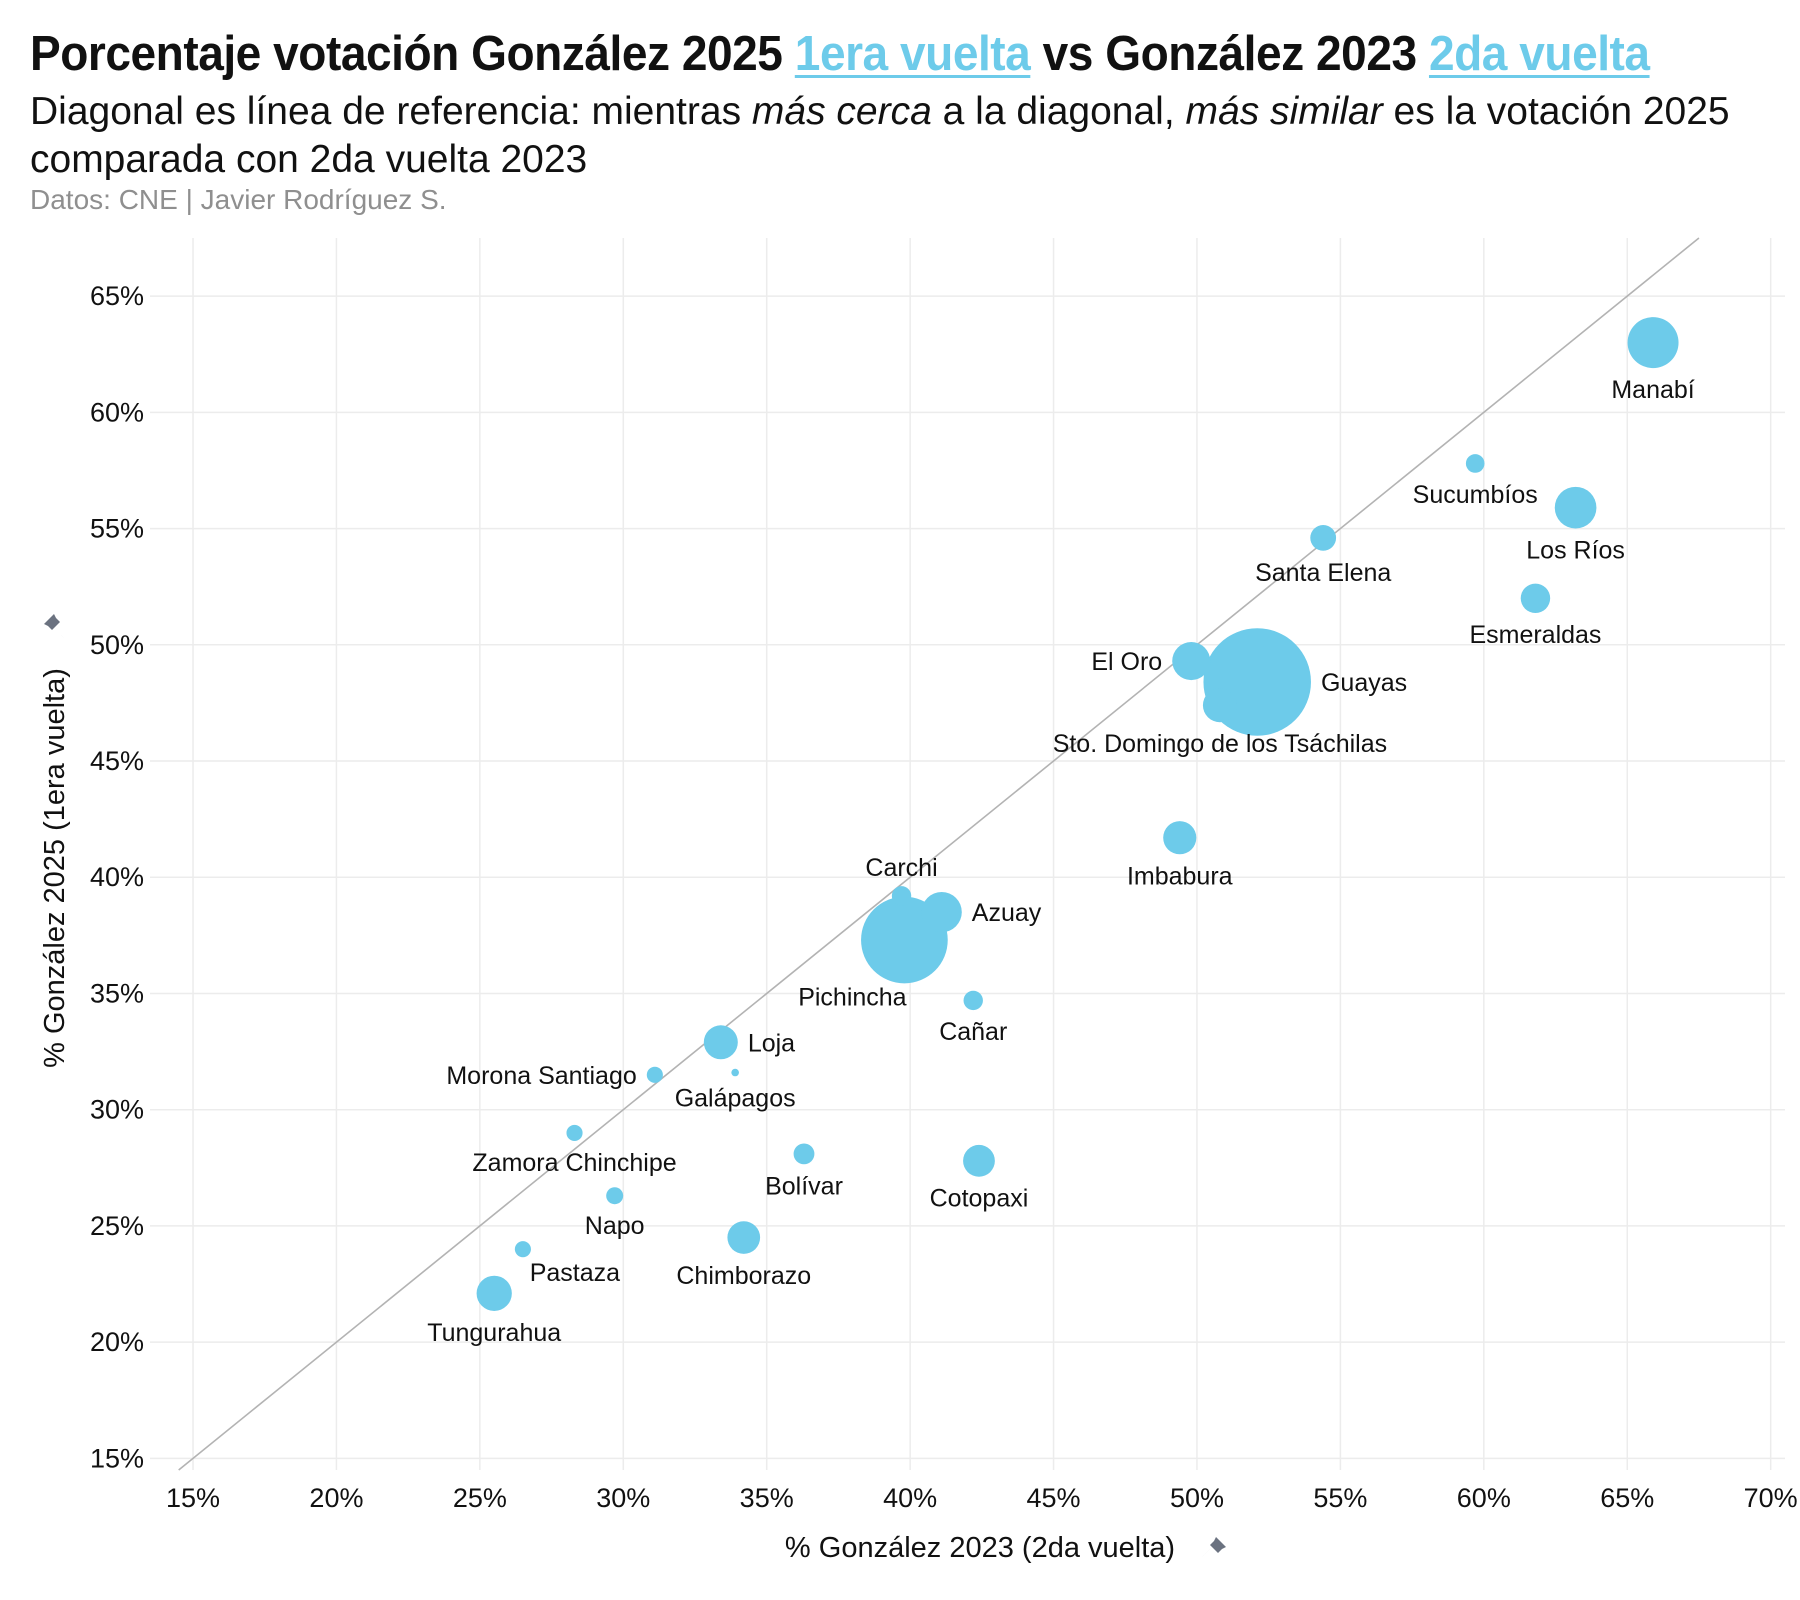 This screenshot has height=1600, width=1800. What do you see at coordinates (1219, 705) in the screenshot?
I see `point-sto-domingo-de-los-tsachilas` at bounding box center [1219, 705].